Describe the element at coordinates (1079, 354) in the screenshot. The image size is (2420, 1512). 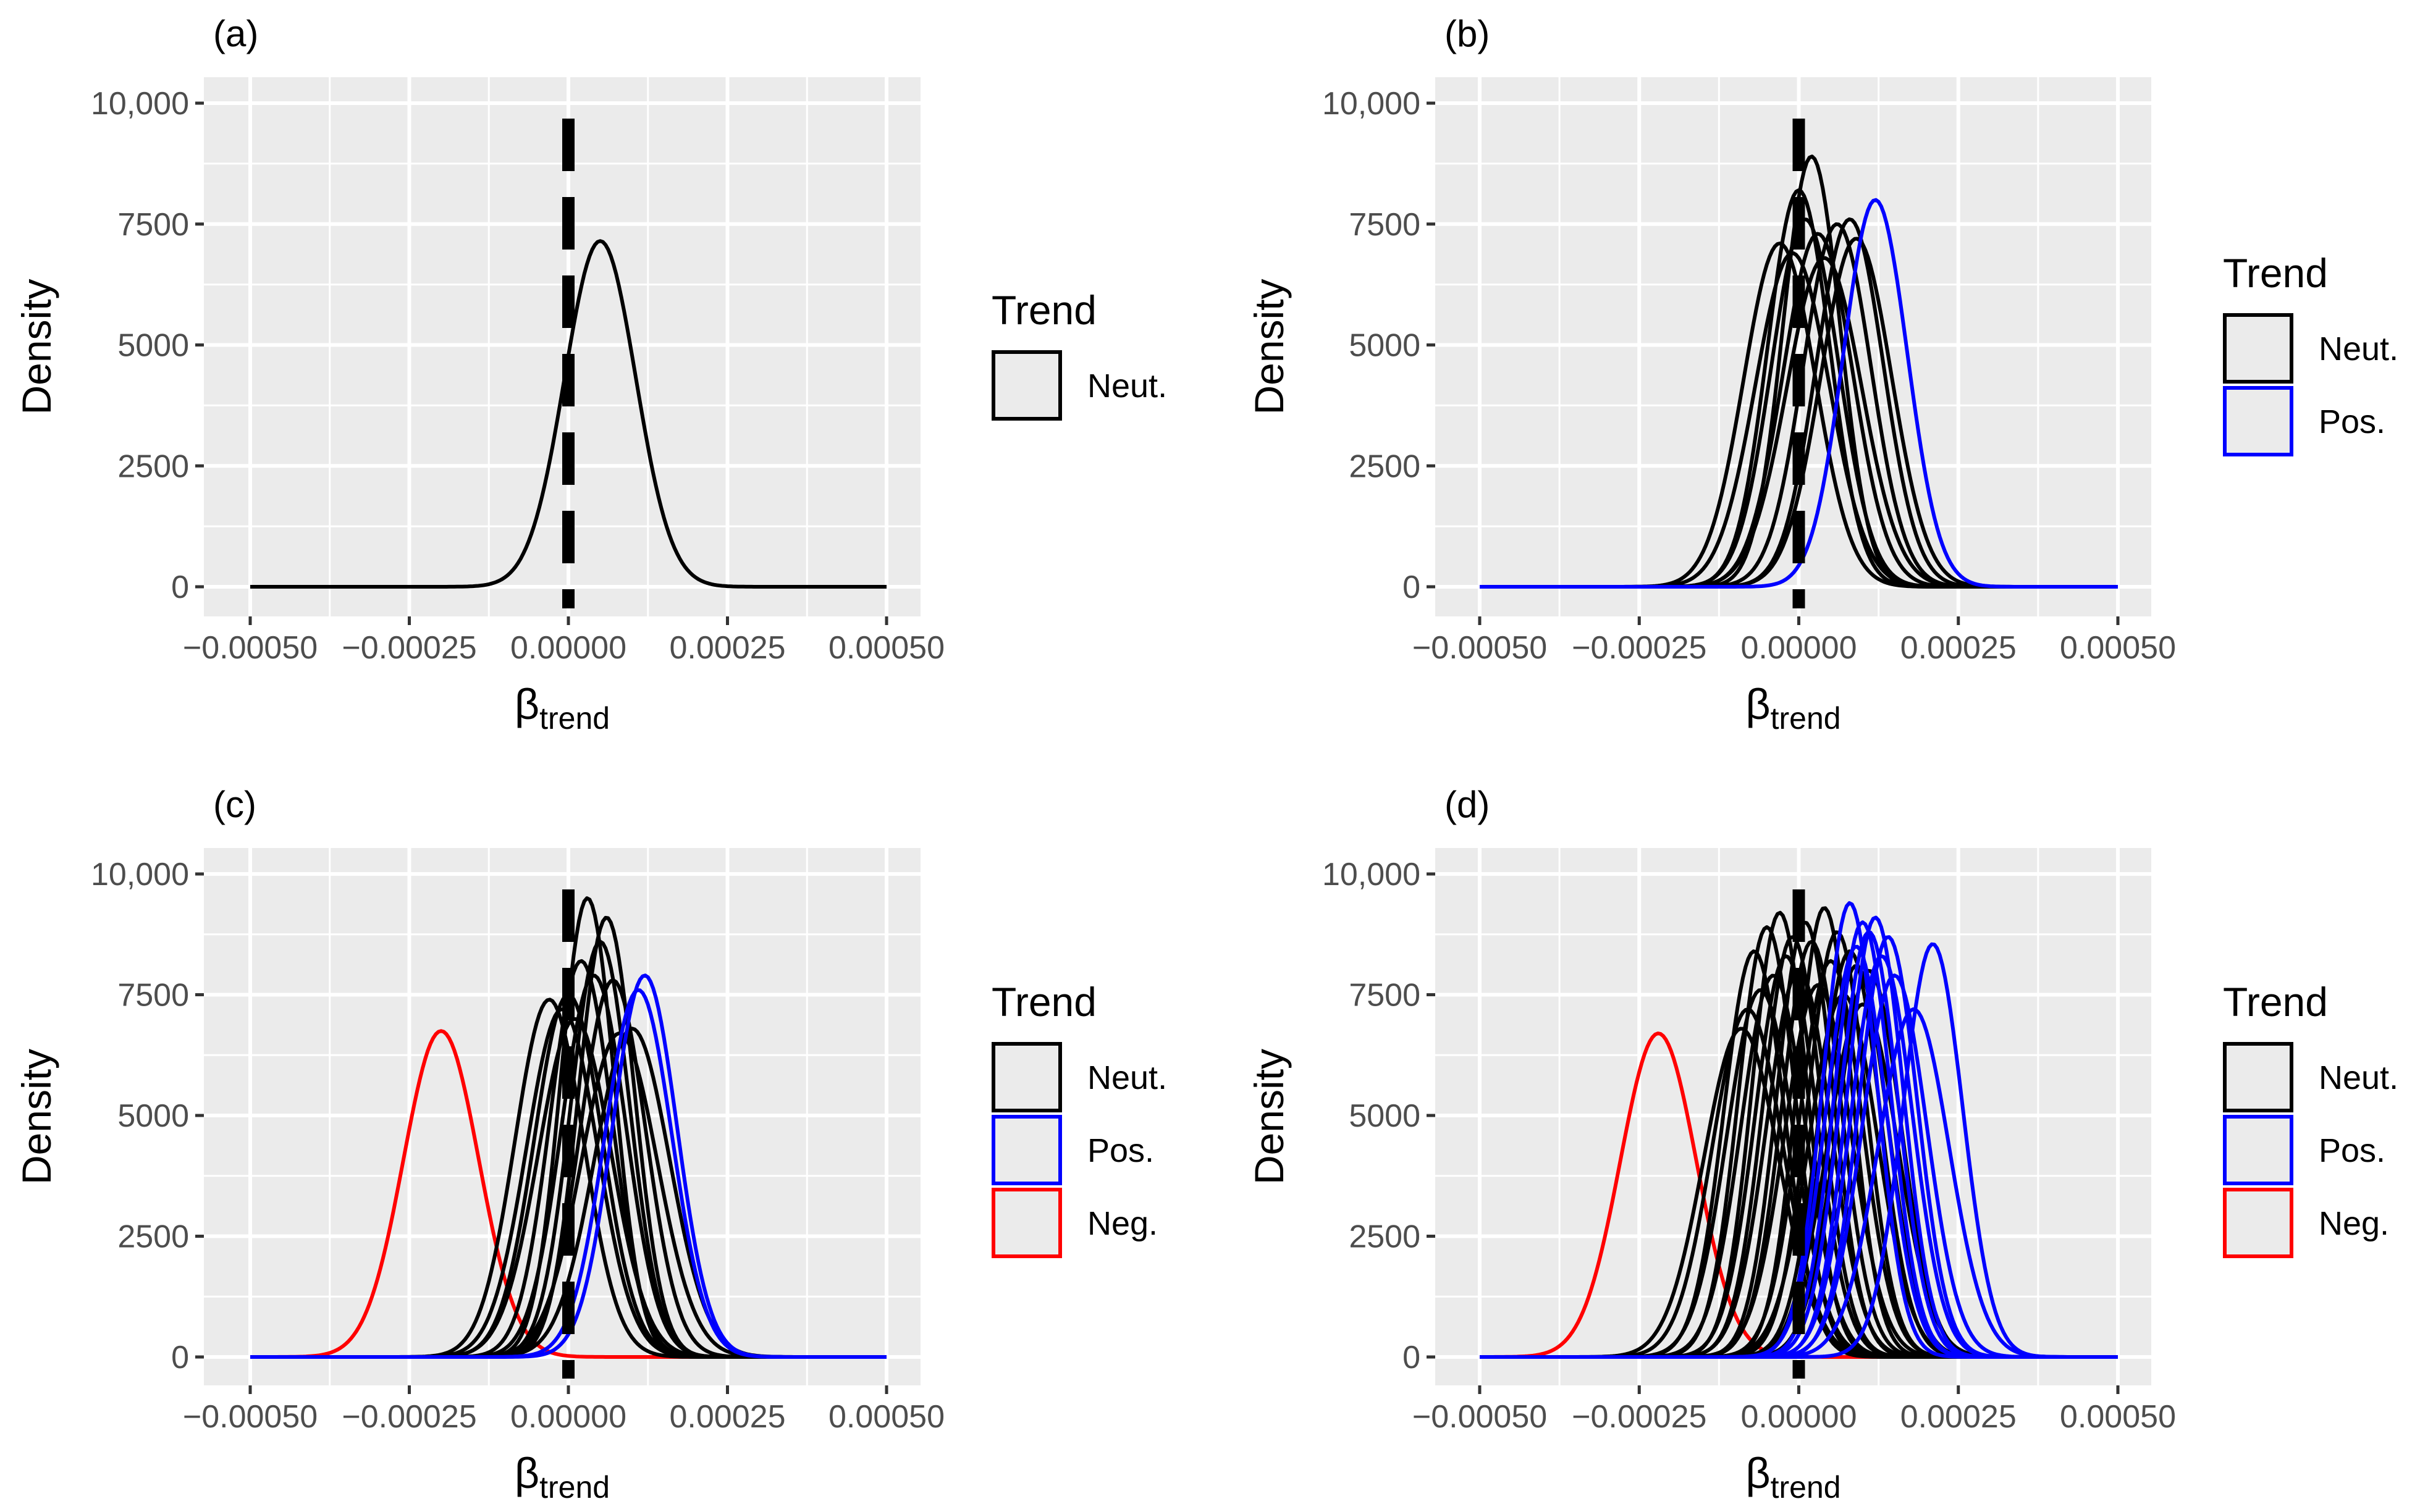
I see `legend: Trend Neut.` at that location.